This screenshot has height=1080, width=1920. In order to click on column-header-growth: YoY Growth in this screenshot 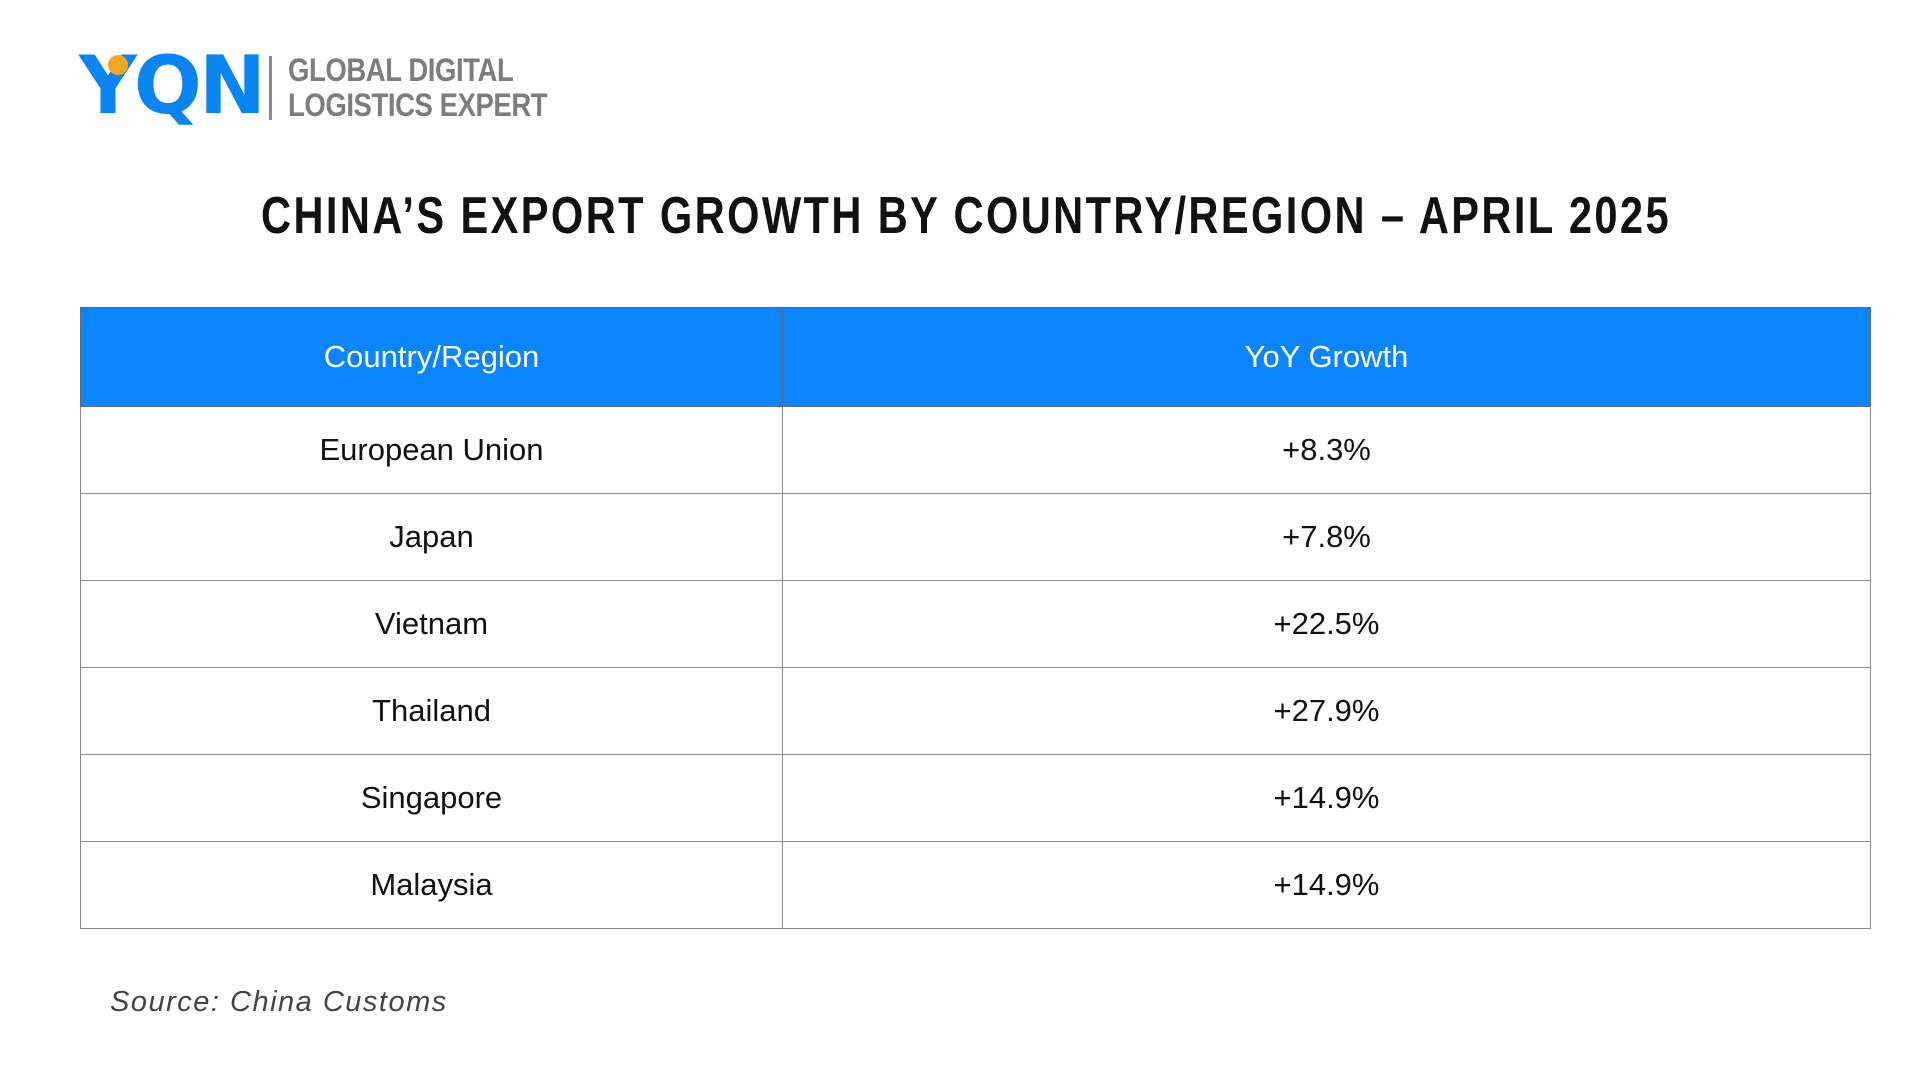, I will do `click(1326, 357)`.